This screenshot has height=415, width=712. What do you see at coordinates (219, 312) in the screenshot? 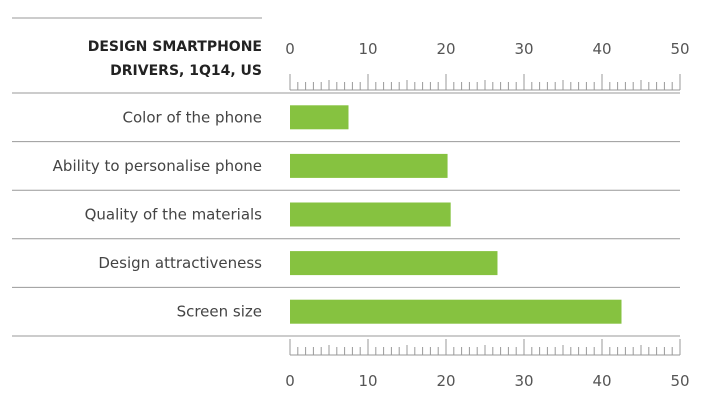
I see `category-label: Screen size` at bounding box center [219, 312].